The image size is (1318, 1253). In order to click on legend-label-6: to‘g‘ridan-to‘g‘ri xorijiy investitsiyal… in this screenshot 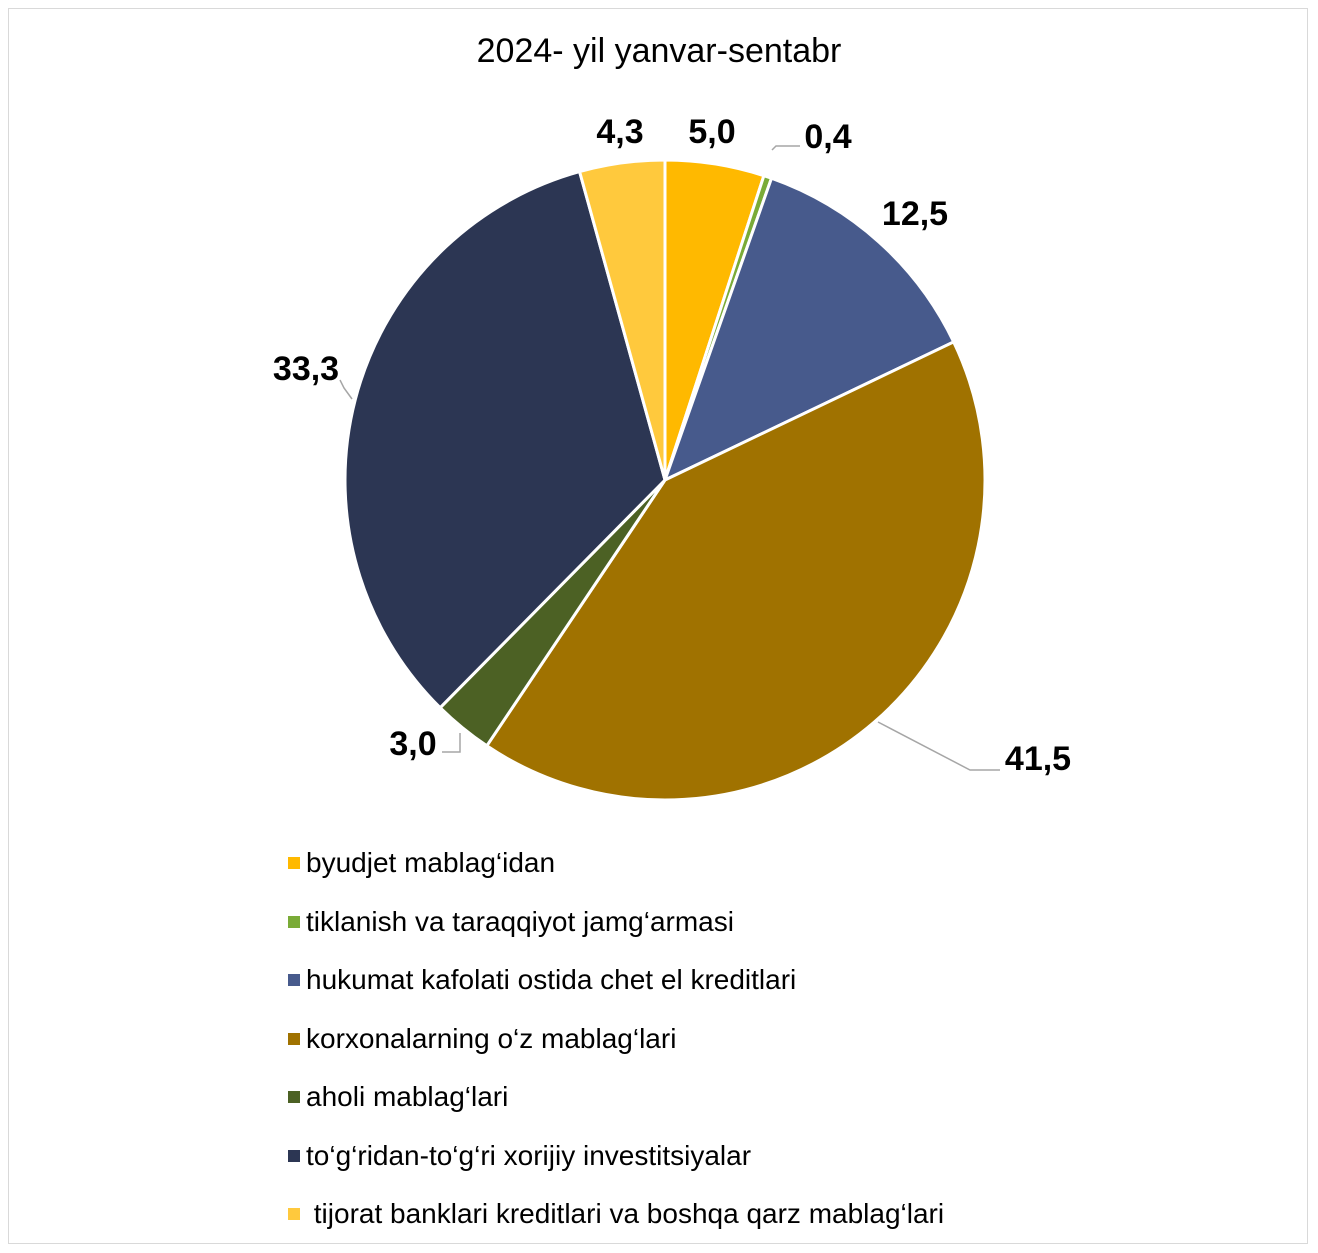, I will do `click(529, 1155)`.